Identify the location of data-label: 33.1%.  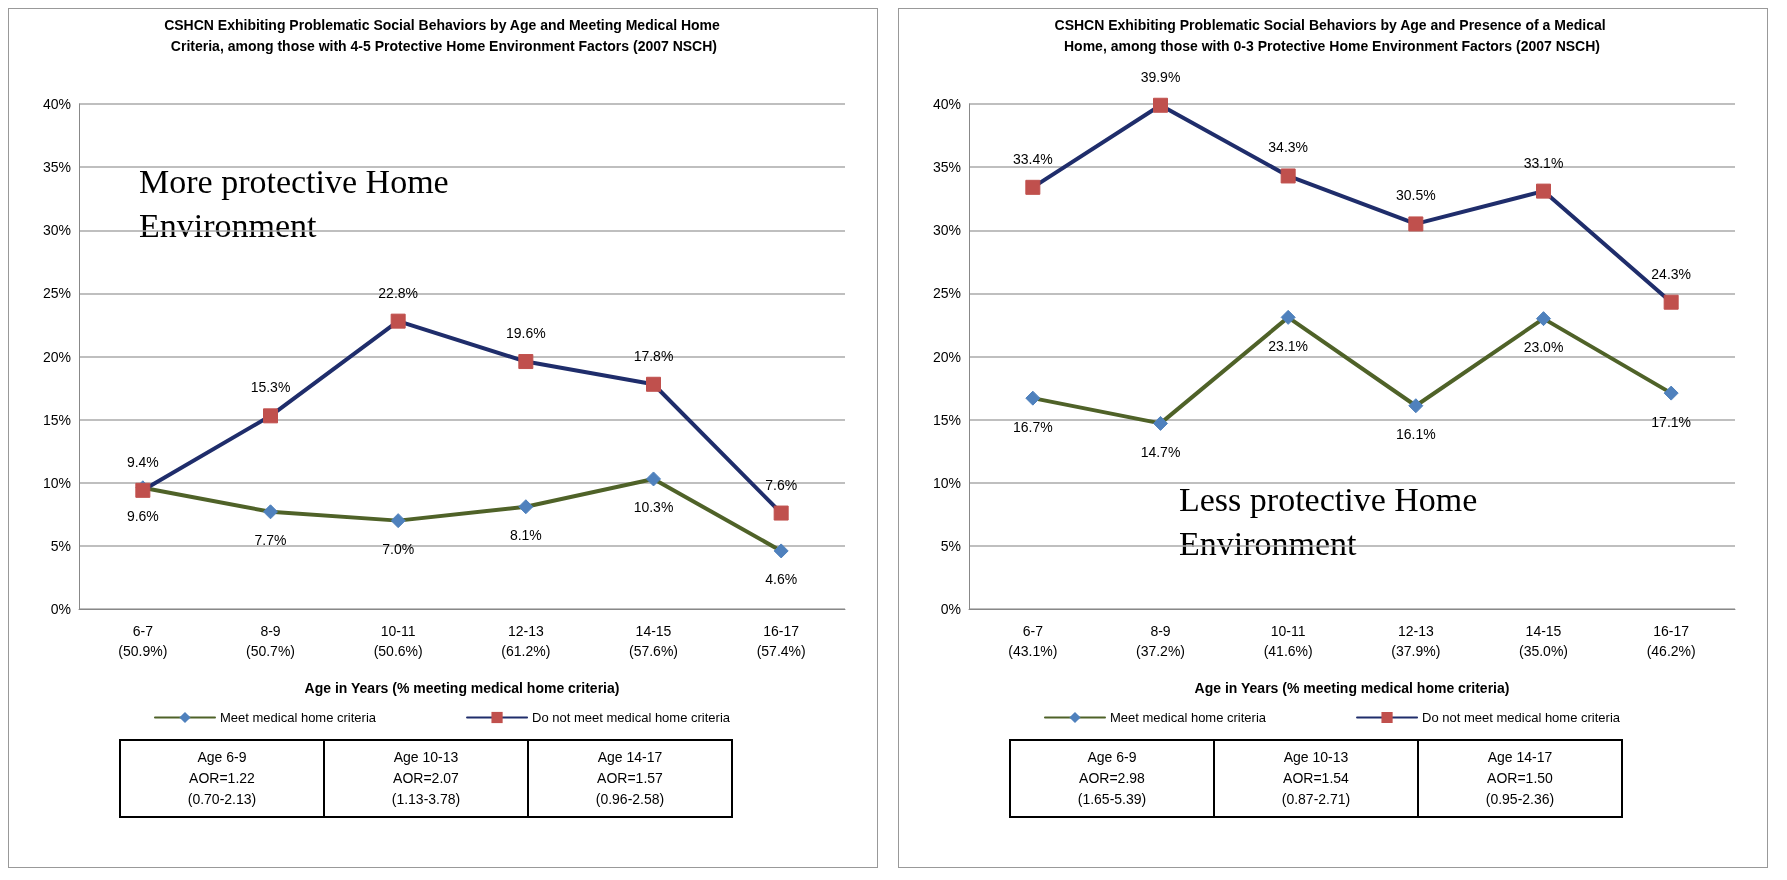
(1543, 162).